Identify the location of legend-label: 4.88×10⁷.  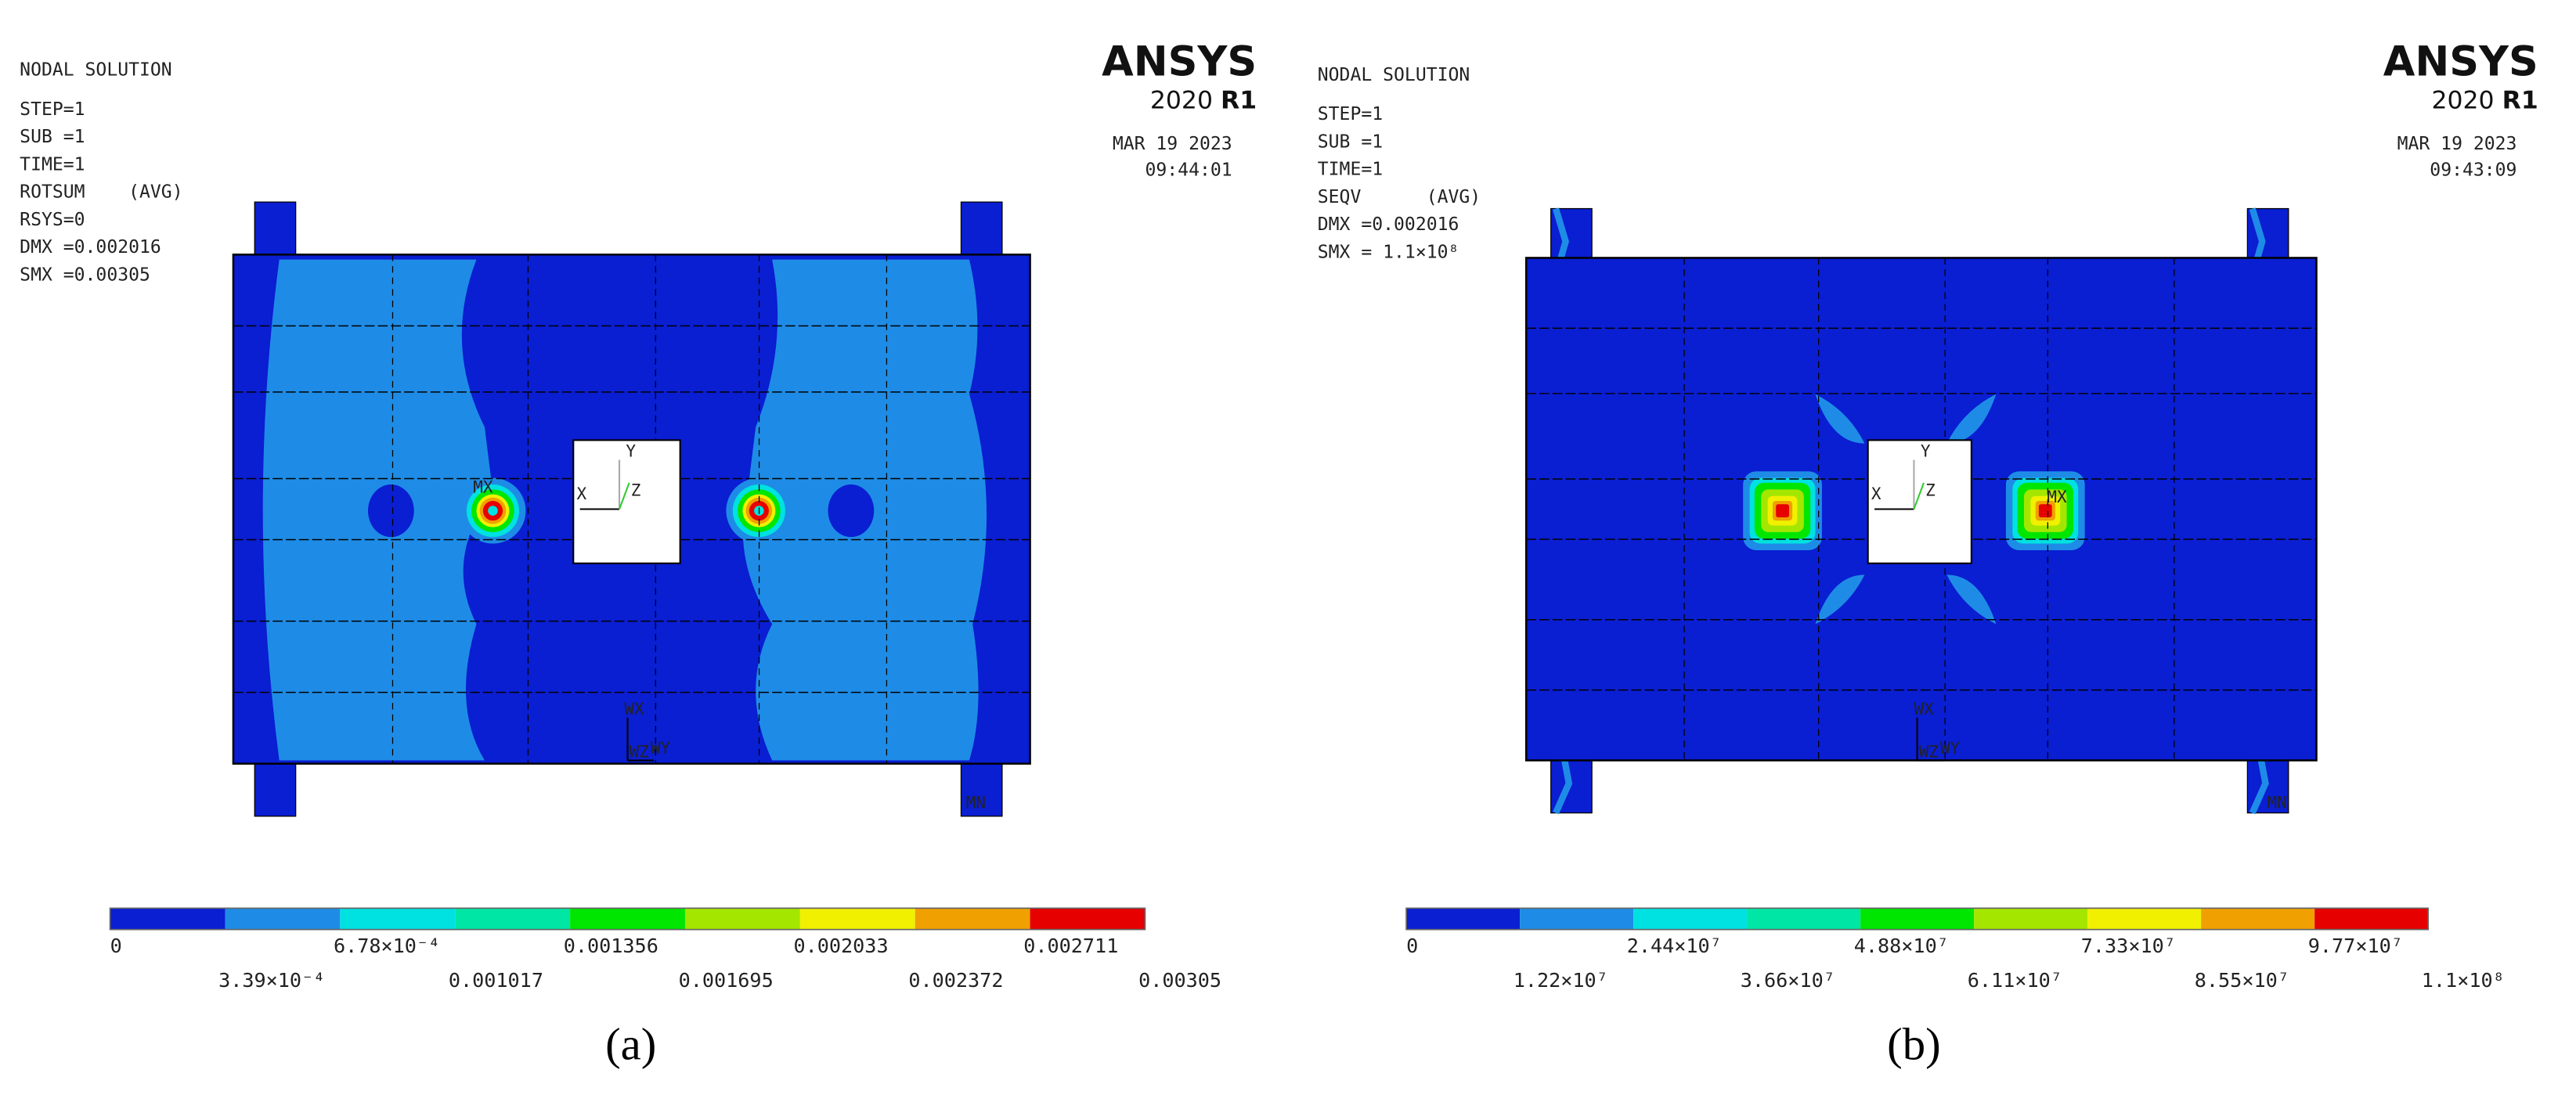
(1901, 946).